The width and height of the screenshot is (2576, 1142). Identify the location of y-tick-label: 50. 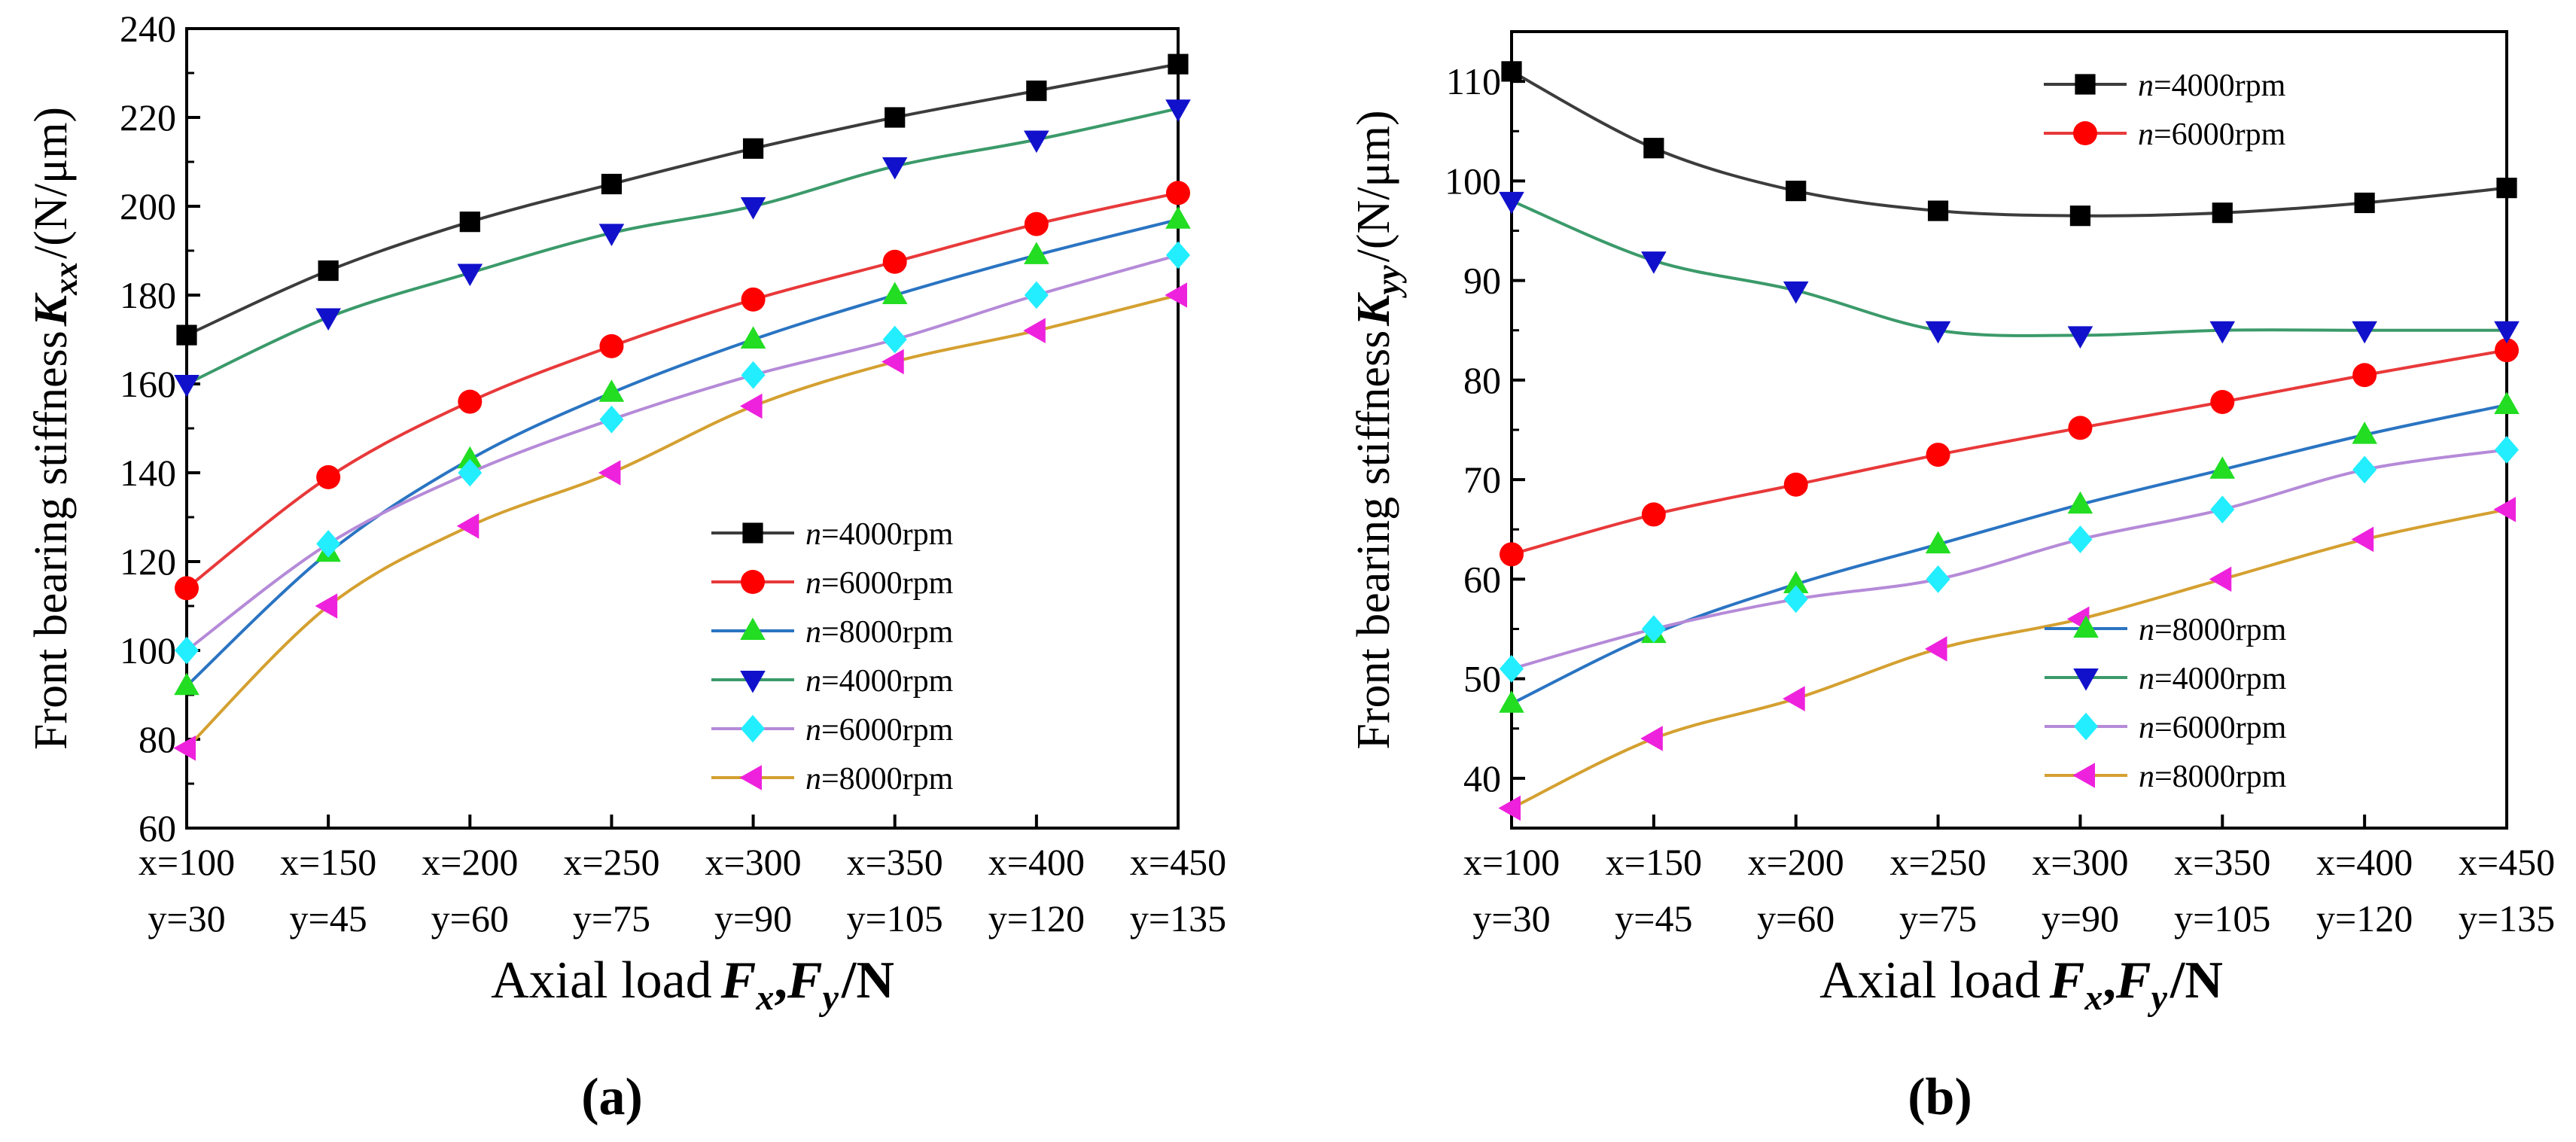
(1482, 679).